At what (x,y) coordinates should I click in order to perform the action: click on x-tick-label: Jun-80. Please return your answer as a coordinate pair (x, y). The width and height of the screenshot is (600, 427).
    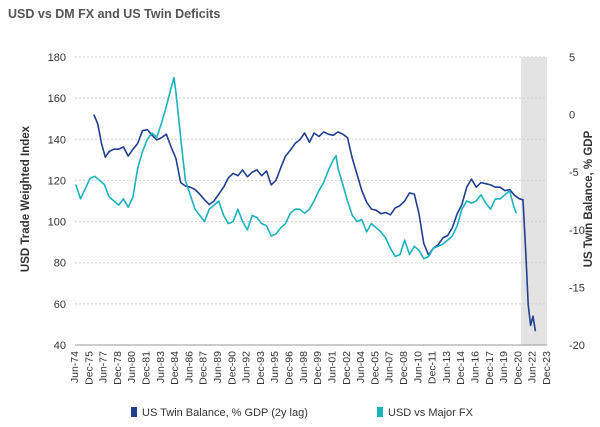
    Looking at the image, I should click on (132, 367).